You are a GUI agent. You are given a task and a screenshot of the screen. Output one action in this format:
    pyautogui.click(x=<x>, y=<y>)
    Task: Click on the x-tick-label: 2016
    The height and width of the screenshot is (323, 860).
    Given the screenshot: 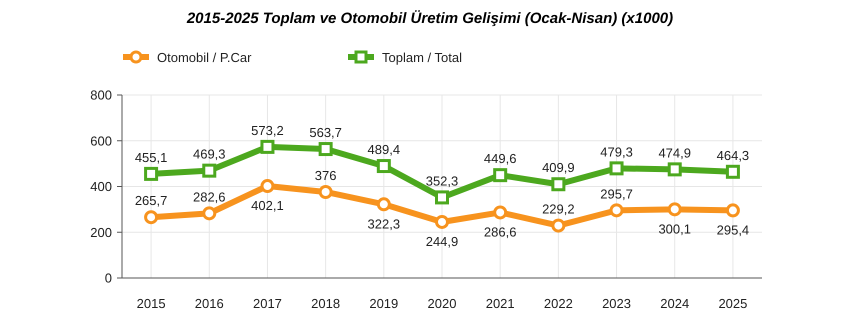 What is the action you would take?
    pyautogui.click(x=209, y=303)
    